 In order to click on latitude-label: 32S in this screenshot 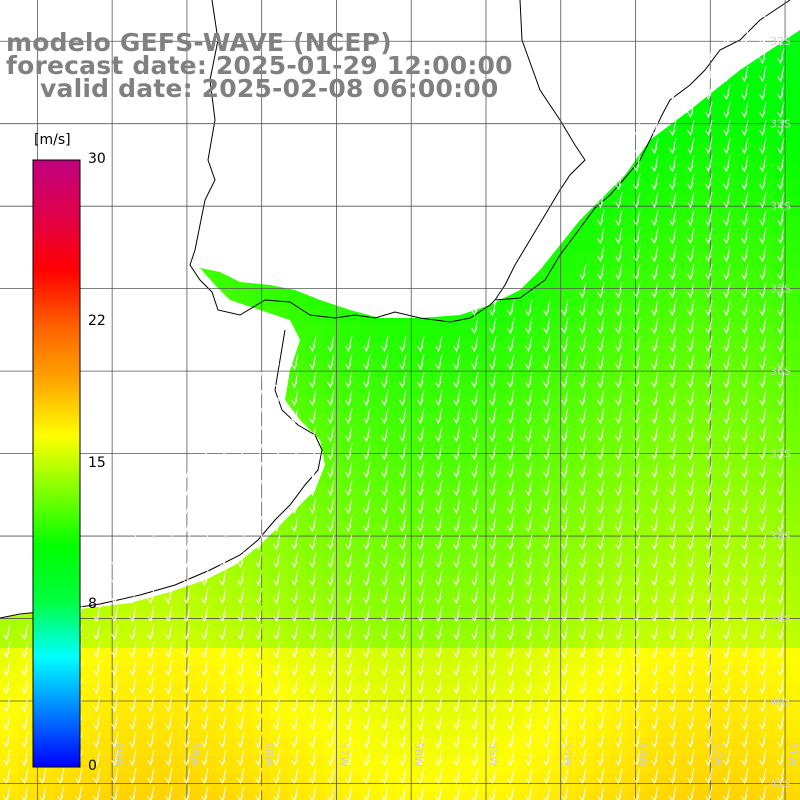, I will do `click(780, 41)`.